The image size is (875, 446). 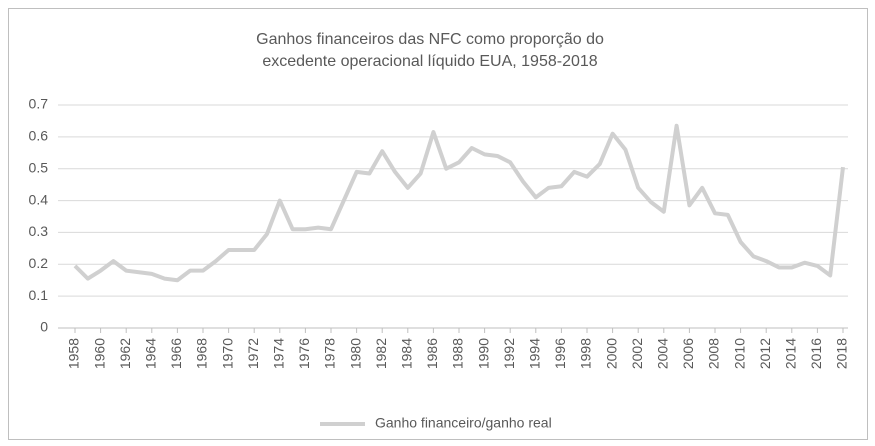 What do you see at coordinates (44, 327) in the screenshot?
I see `y-tick-label: 0` at bounding box center [44, 327].